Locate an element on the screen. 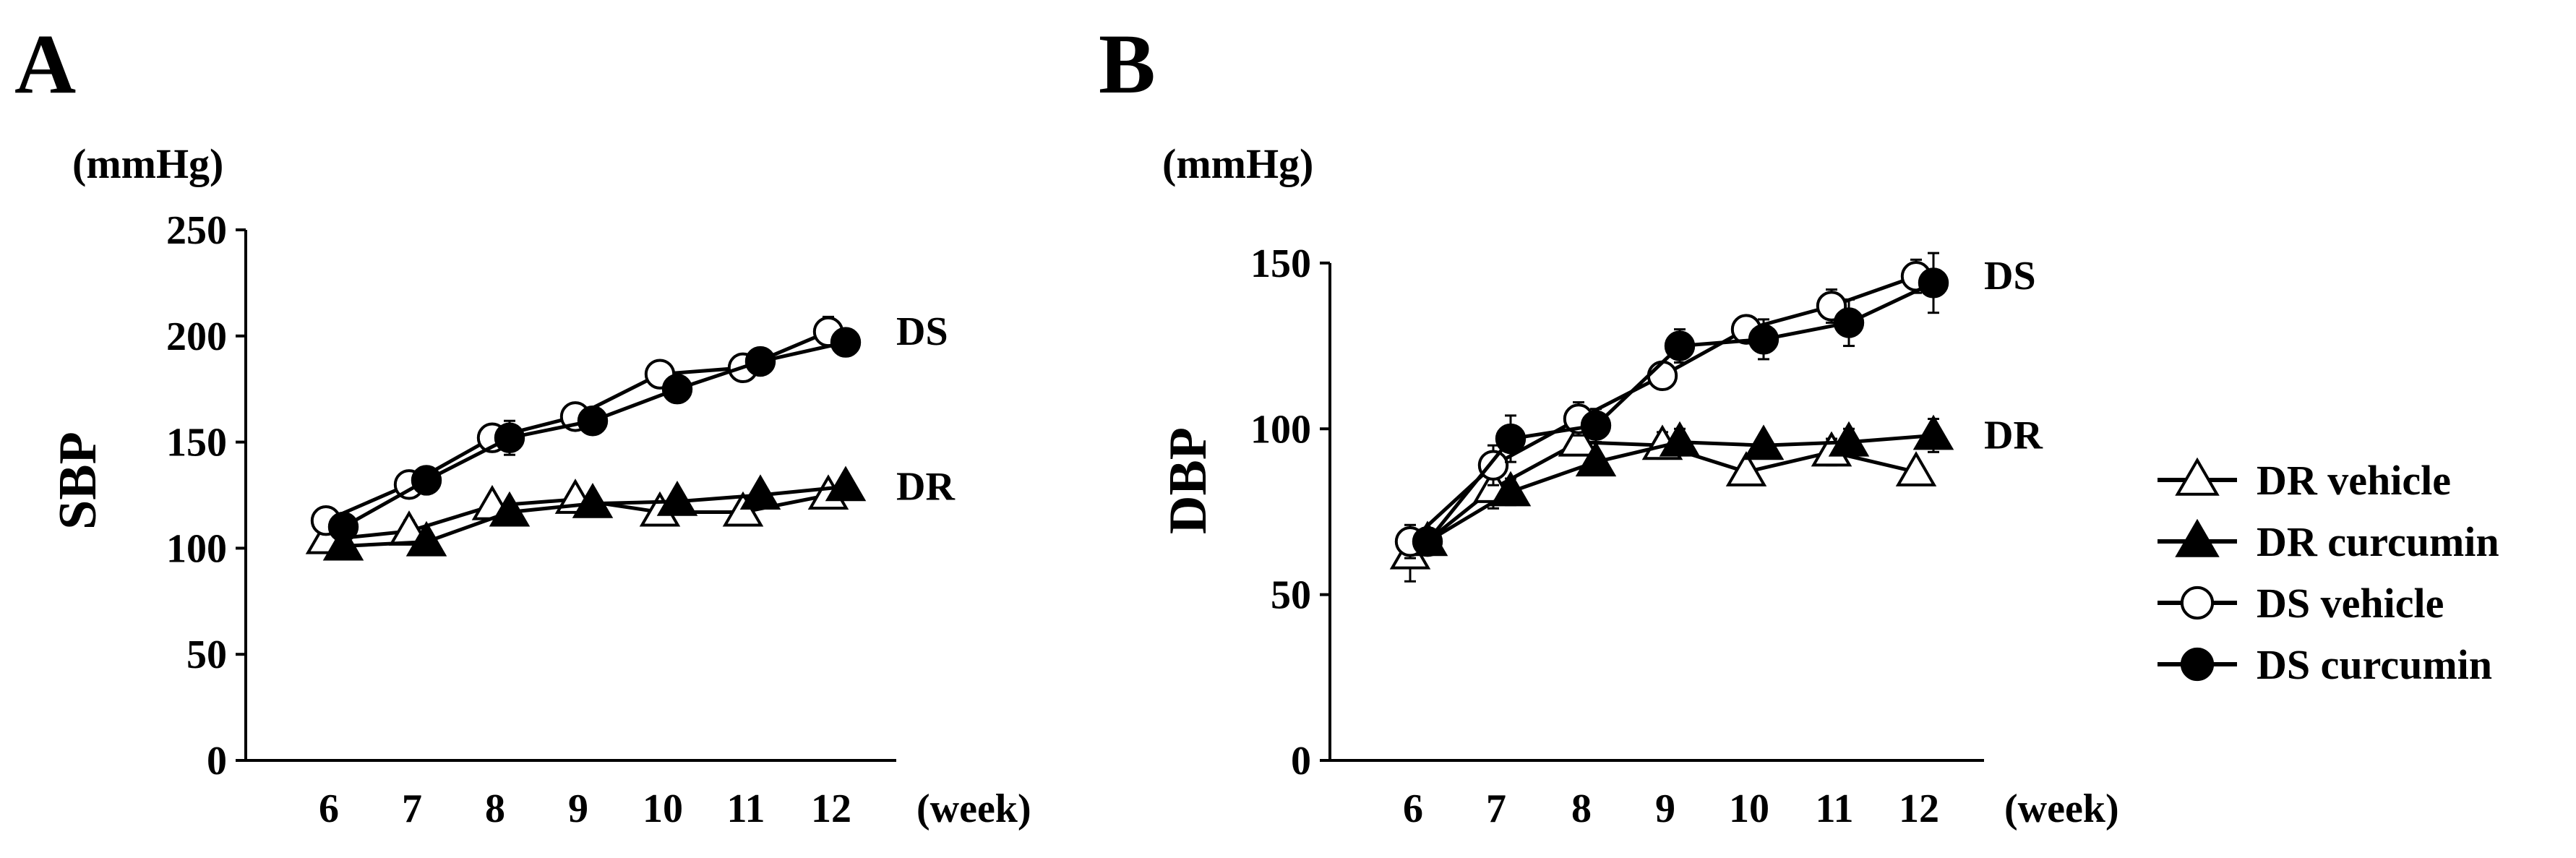 This screenshot has height=858, width=2576. legend-item: DS vehicle is located at coordinates (2301, 603).